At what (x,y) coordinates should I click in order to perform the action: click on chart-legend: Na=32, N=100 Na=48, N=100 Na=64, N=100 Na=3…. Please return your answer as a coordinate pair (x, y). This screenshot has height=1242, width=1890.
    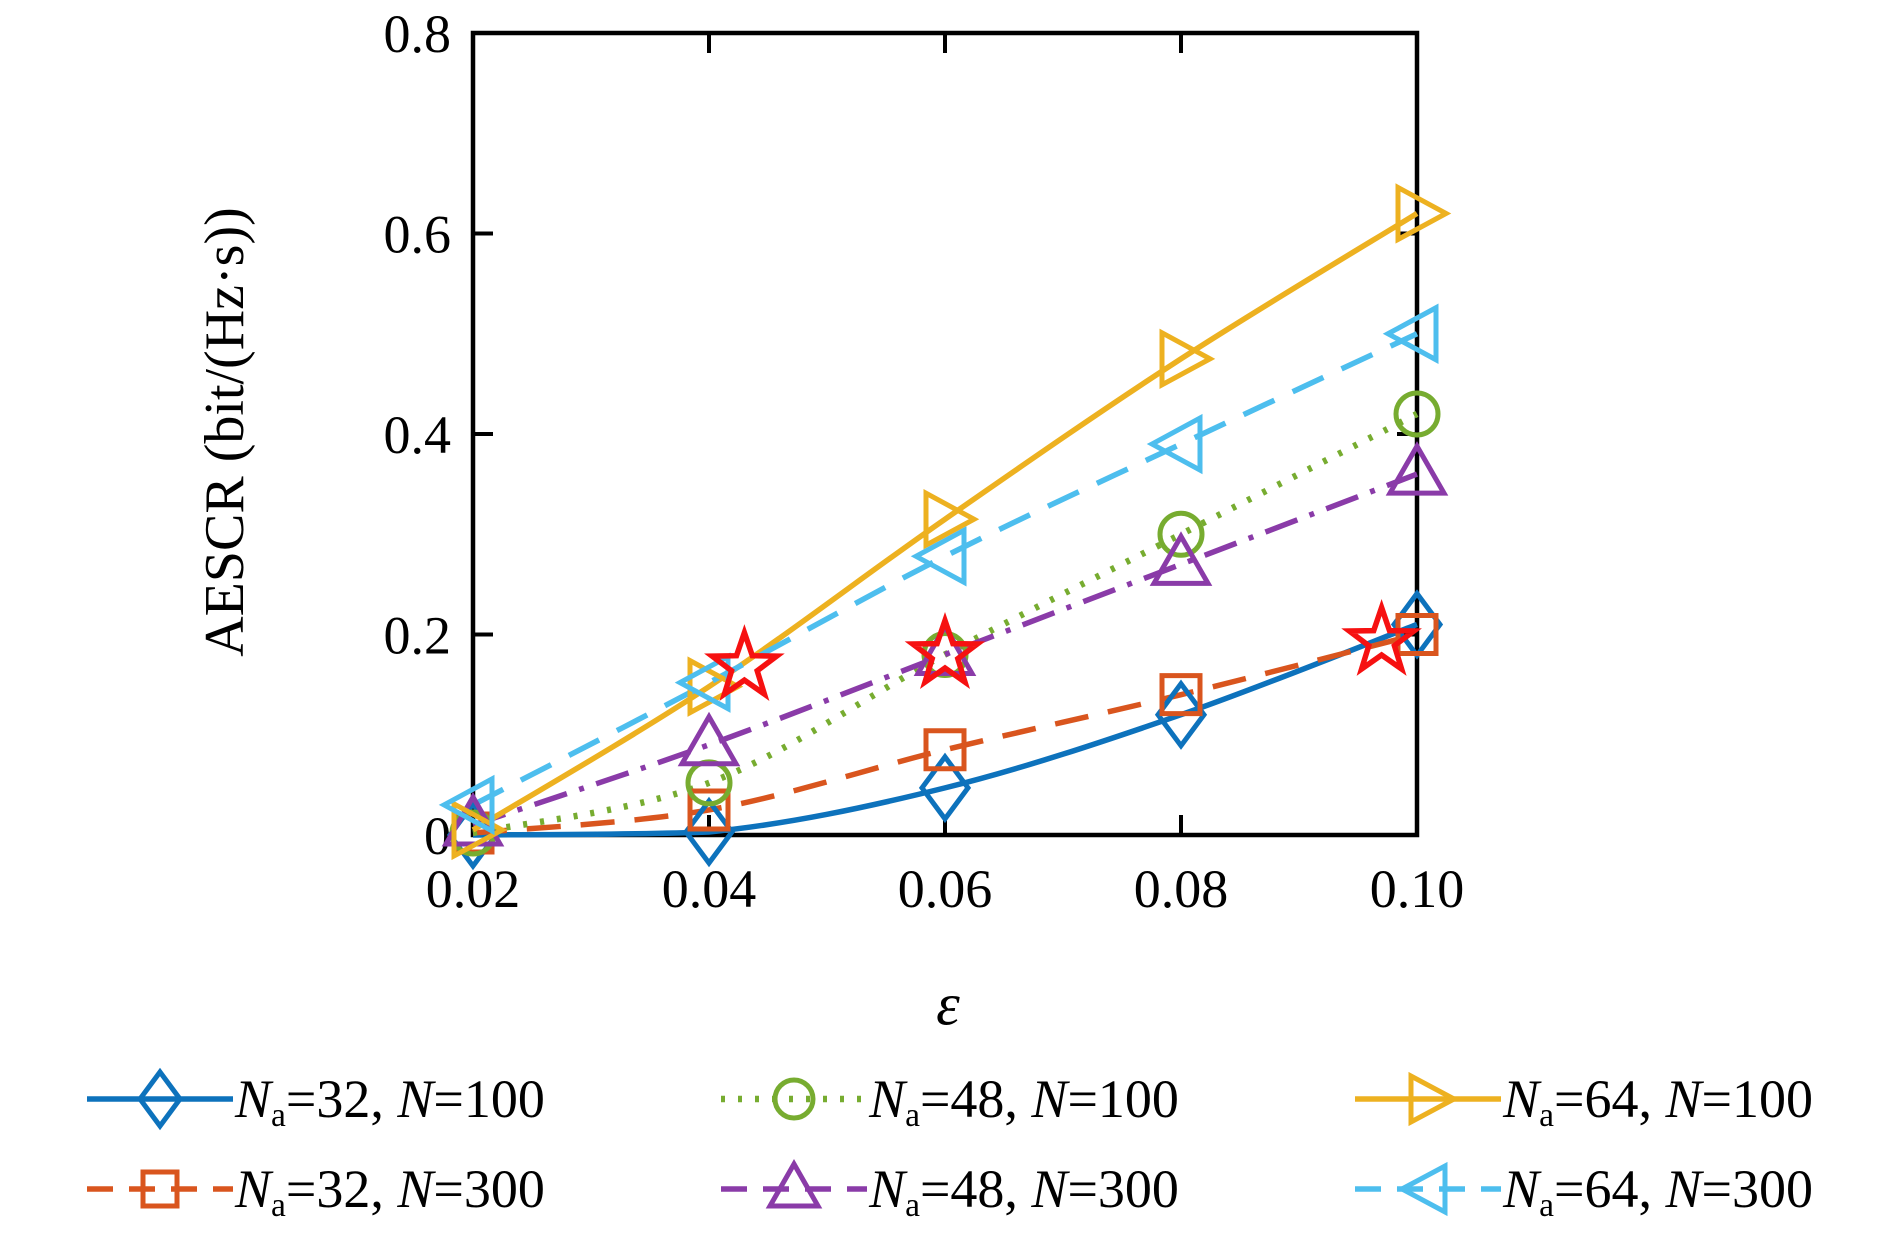
    Looking at the image, I should click on (949, 1144).